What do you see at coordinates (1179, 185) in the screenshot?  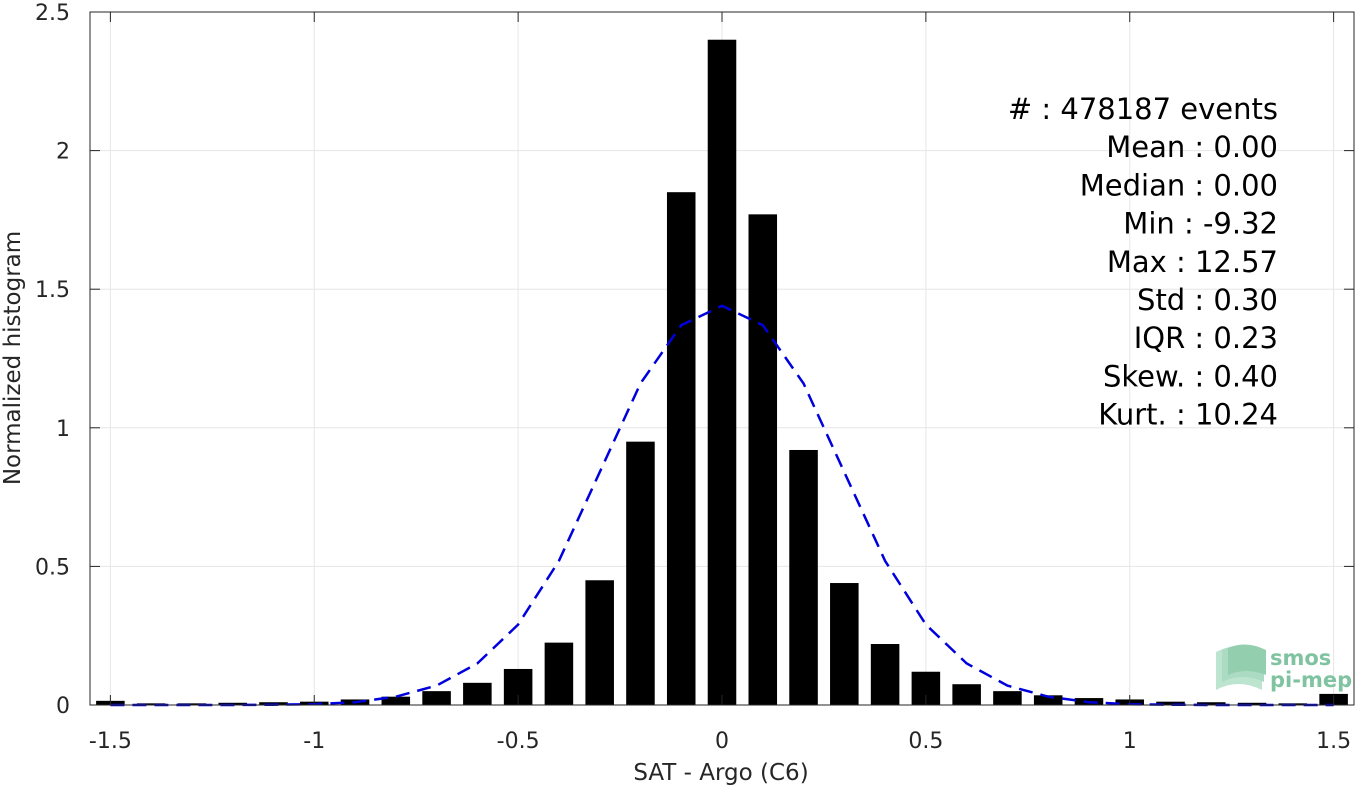 I see `stats-line: Median : 0.00` at bounding box center [1179, 185].